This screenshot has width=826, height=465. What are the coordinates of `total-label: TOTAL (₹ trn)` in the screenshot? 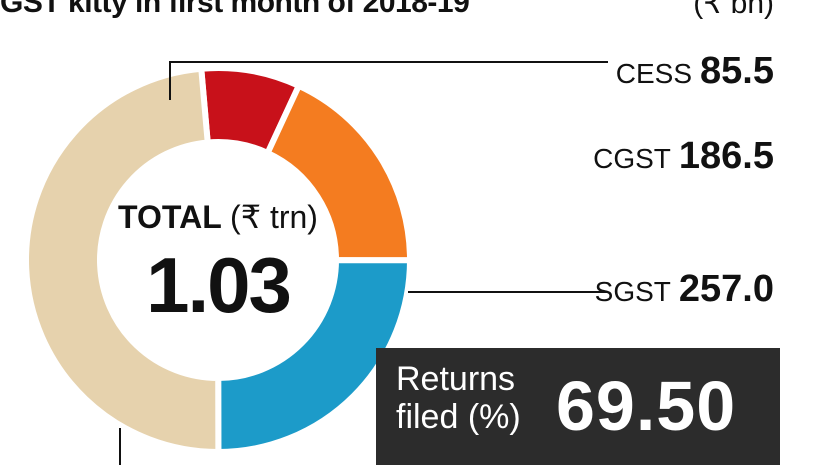 It's located at (218, 217).